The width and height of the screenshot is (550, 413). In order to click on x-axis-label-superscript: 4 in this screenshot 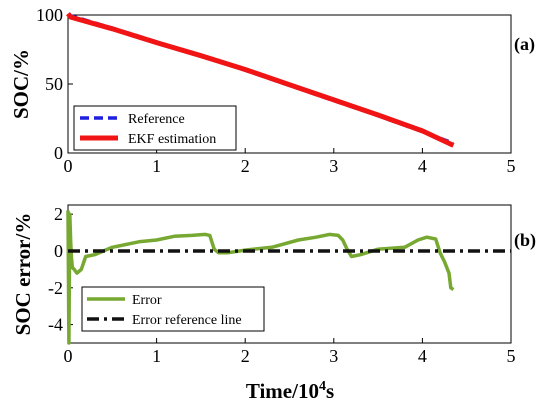, I will do `click(322, 386)`.